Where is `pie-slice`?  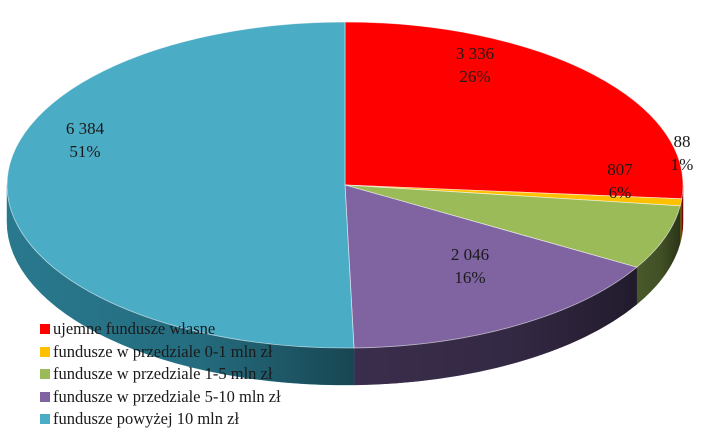 pie-slice is located at coordinates (512, 226).